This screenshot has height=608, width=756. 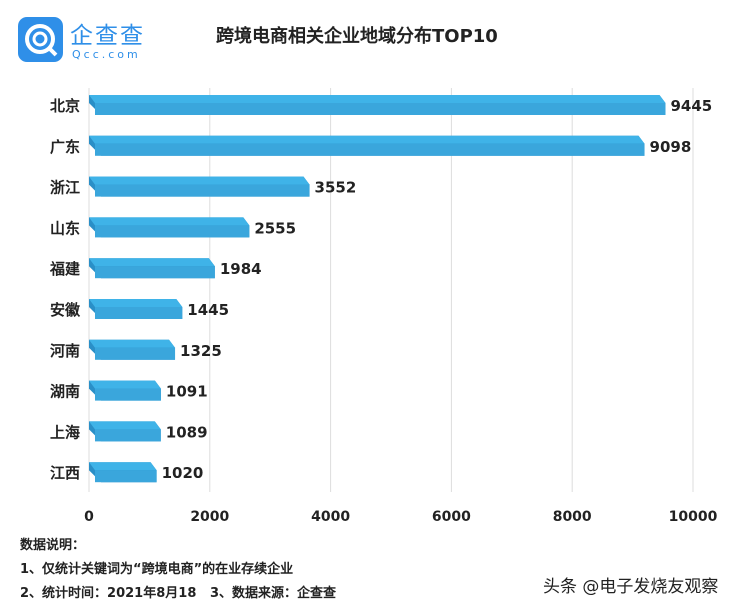 I want to click on category-label: 北京, so click(x=65, y=106).